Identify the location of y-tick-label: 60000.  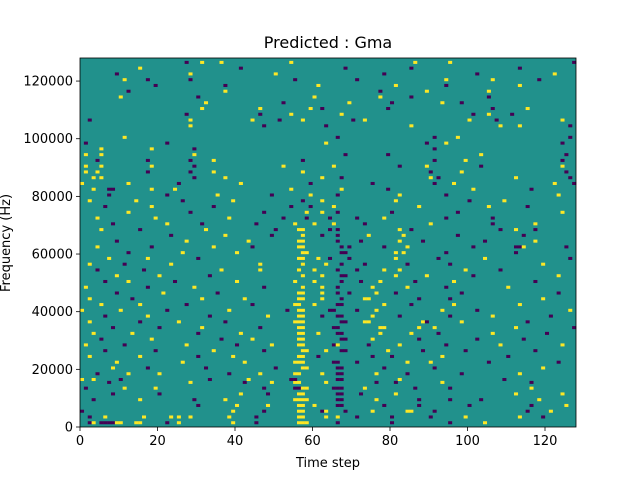
(52, 255).